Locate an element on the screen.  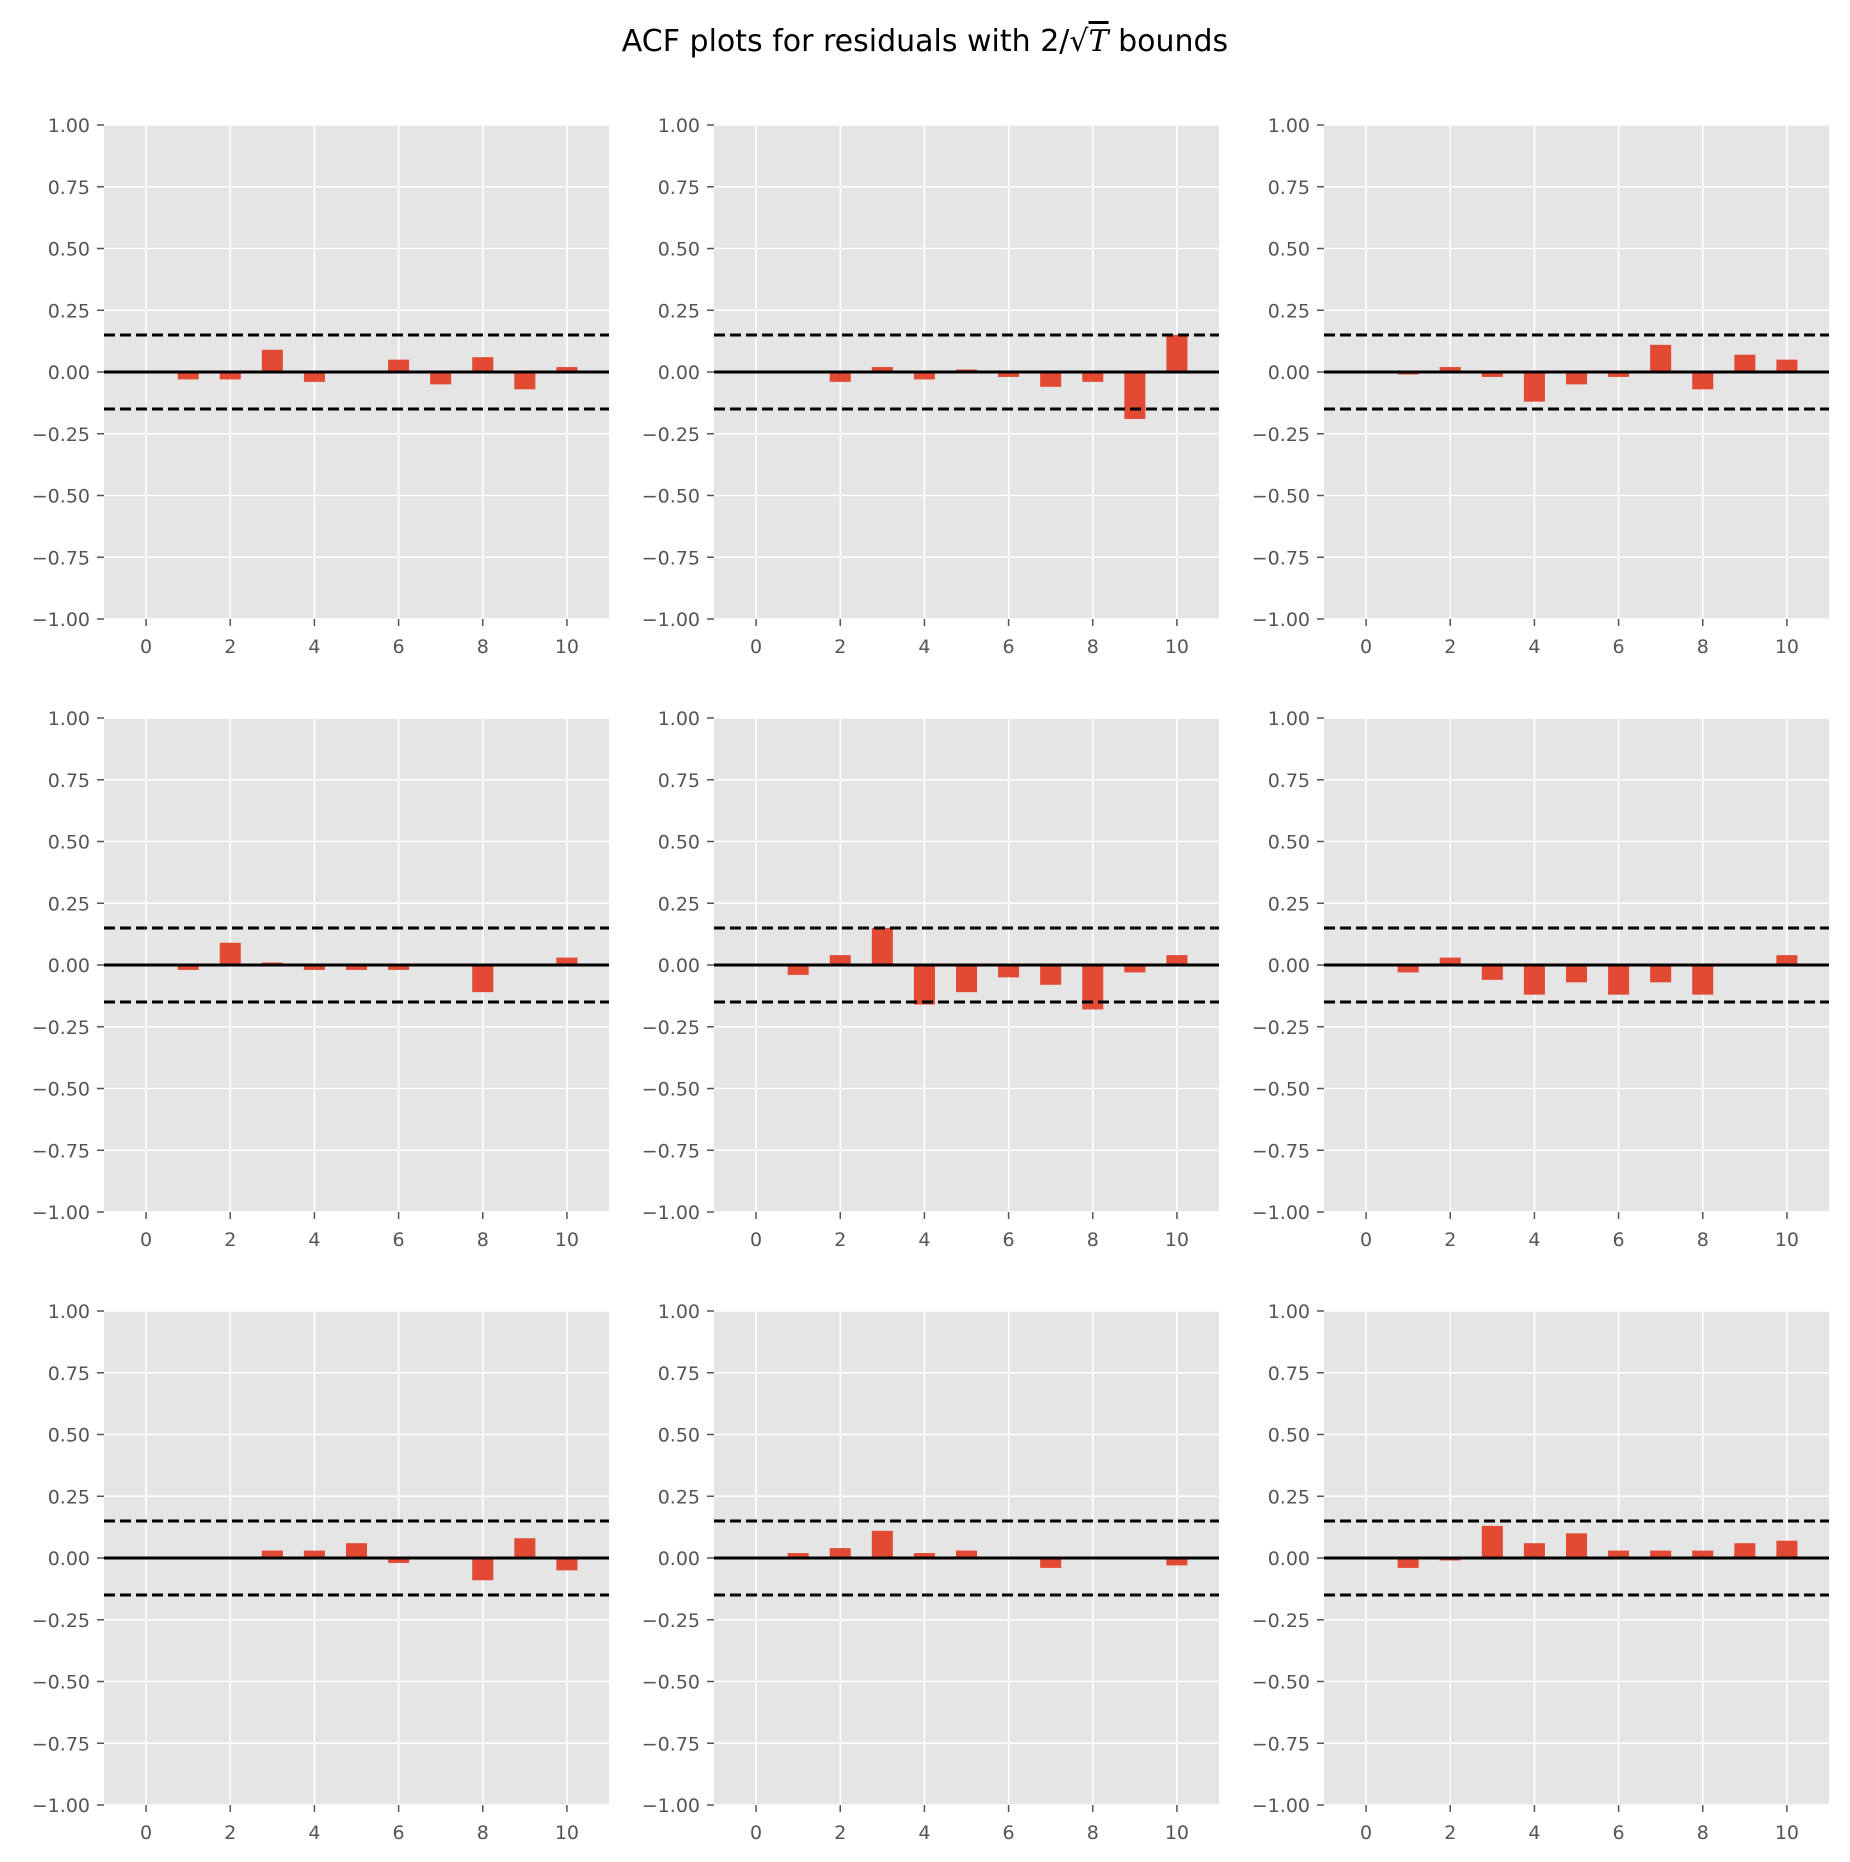
figure-title-suffix: bounds is located at coordinates (1168, 41).